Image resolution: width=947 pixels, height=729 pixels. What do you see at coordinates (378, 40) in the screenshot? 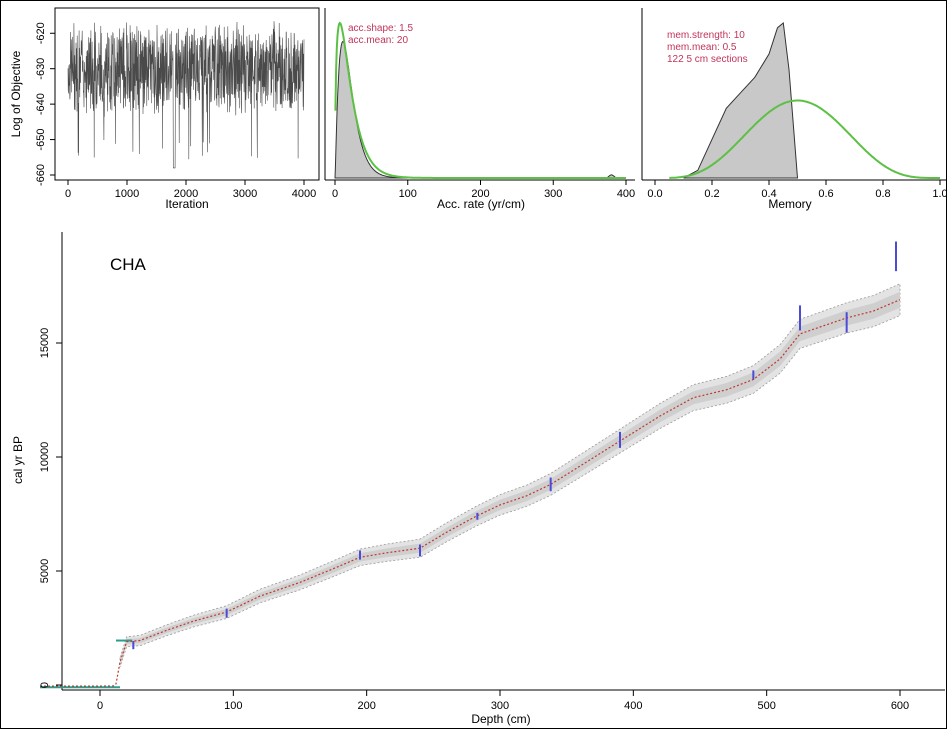
I see `acc-mean-annotation: acc.mean: 20` at bounding box center [378, 40].